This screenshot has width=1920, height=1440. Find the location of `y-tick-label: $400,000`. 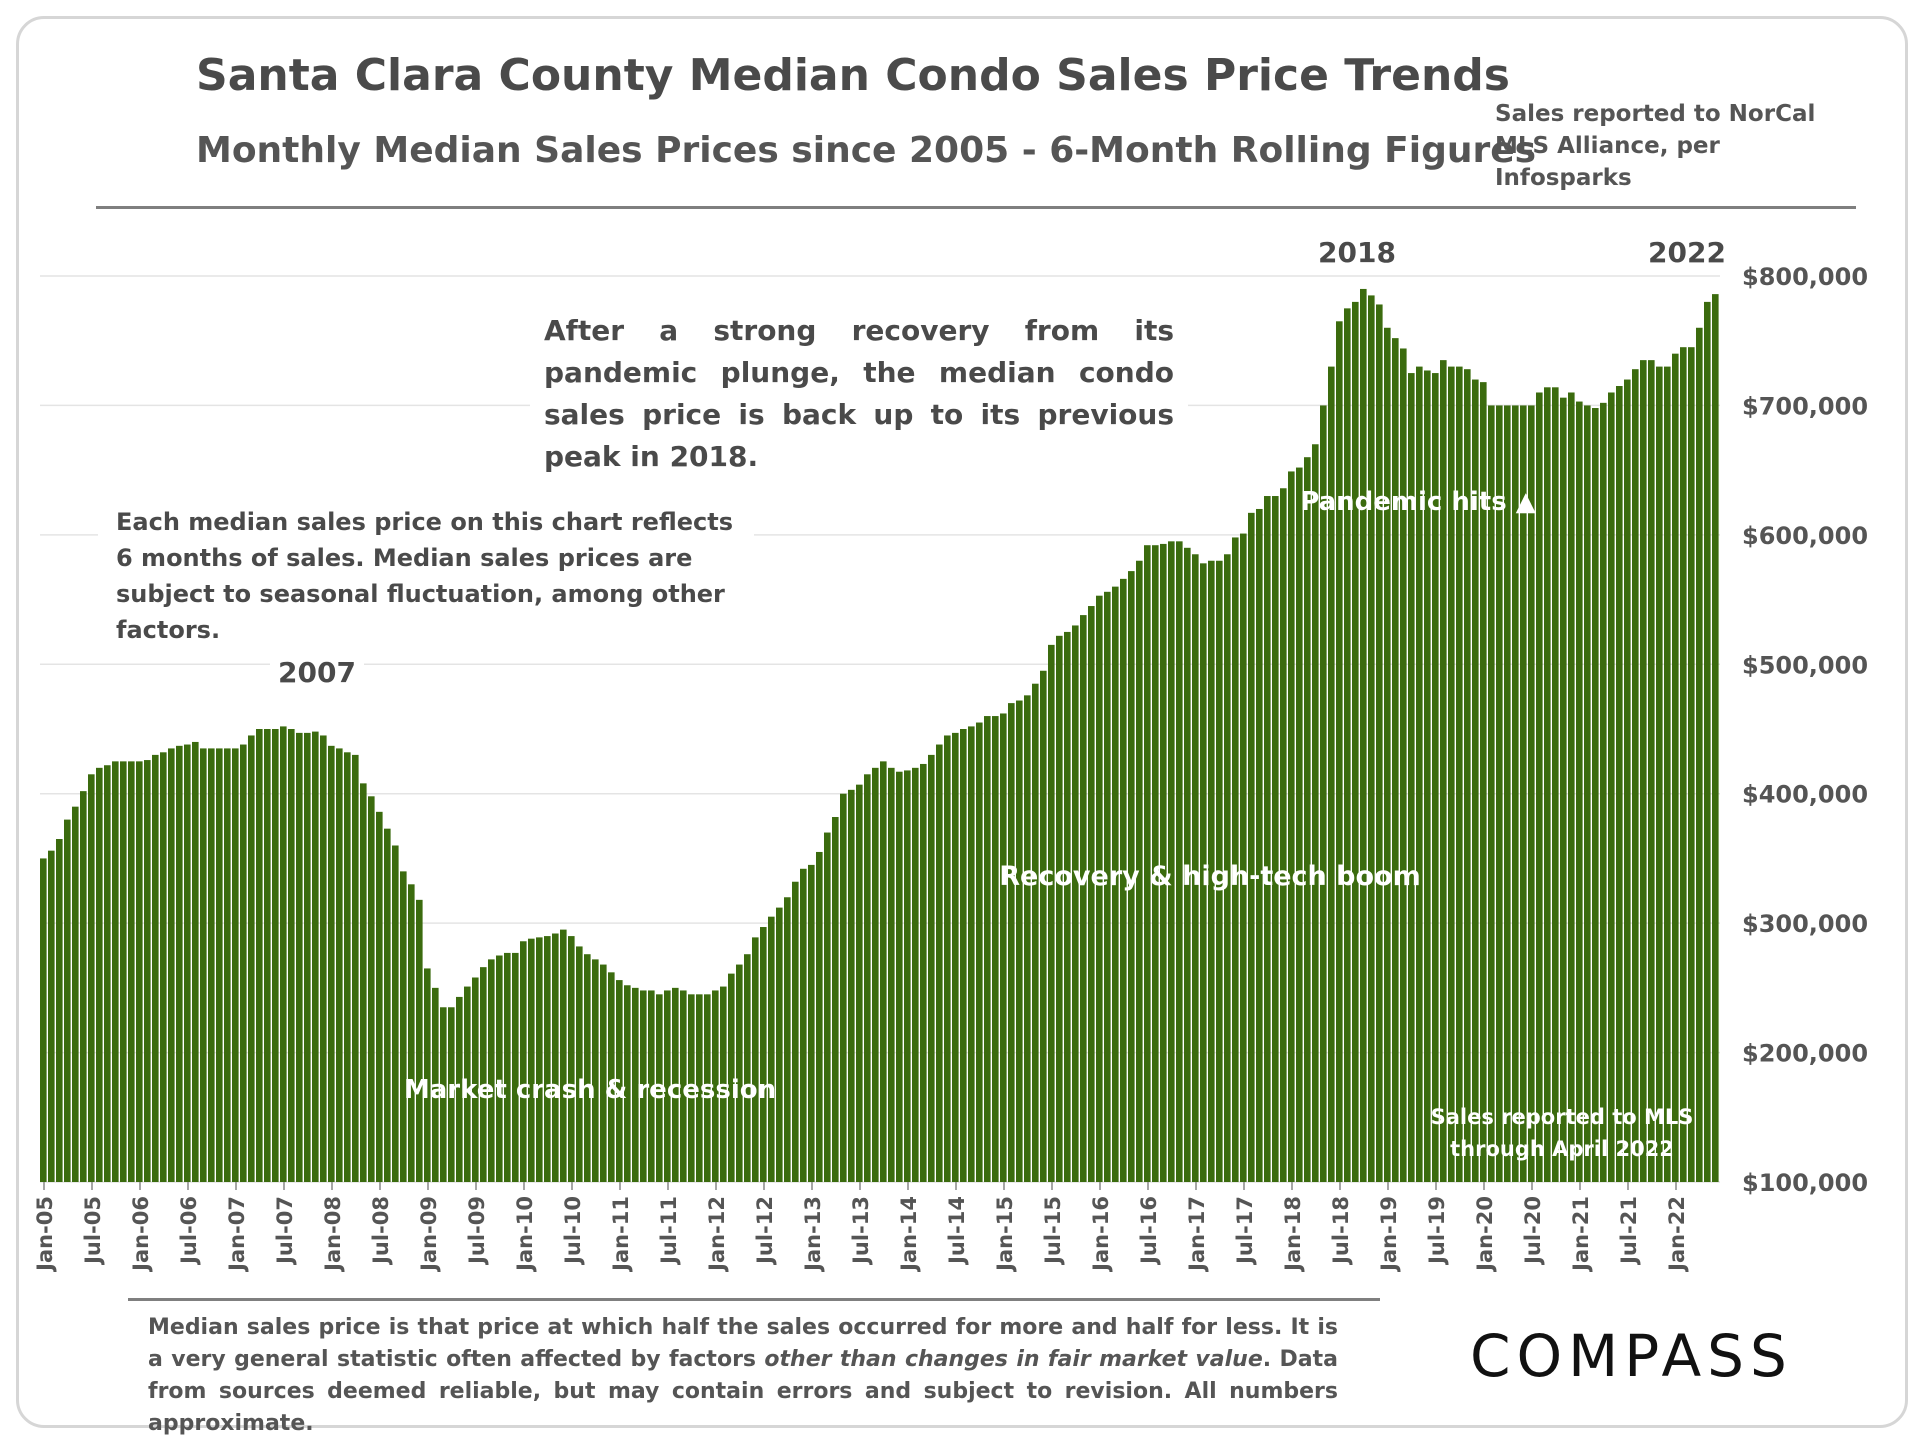

y-tick-label: $400,000 is located at coordinates (1805, 795).